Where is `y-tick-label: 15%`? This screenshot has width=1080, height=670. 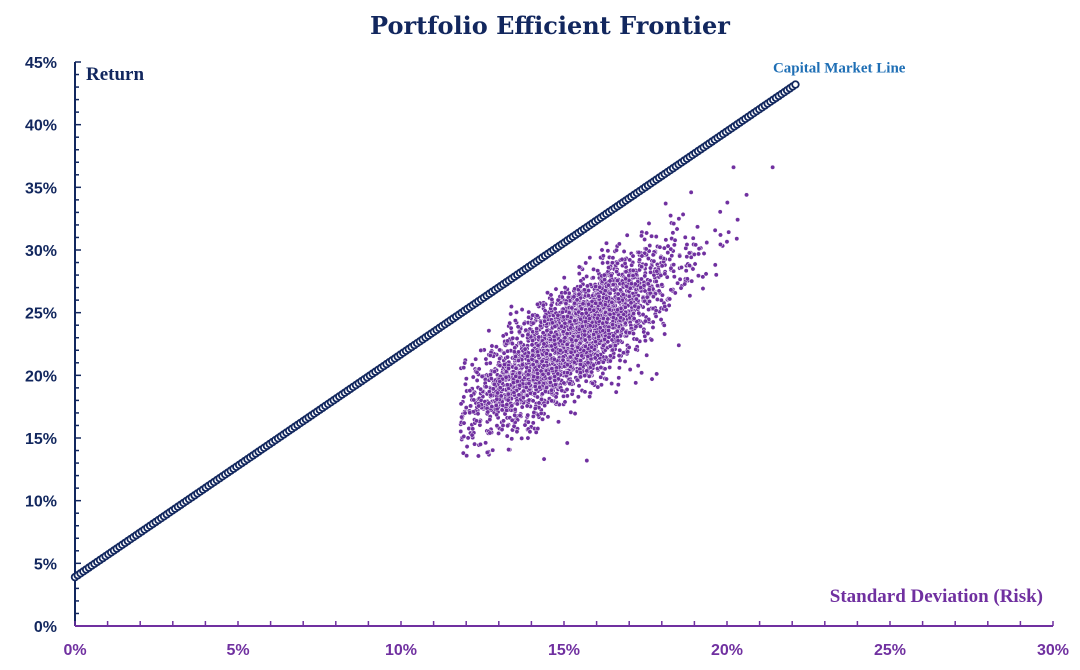 y-tick-label: 15% is located at coordinates (41, 439).